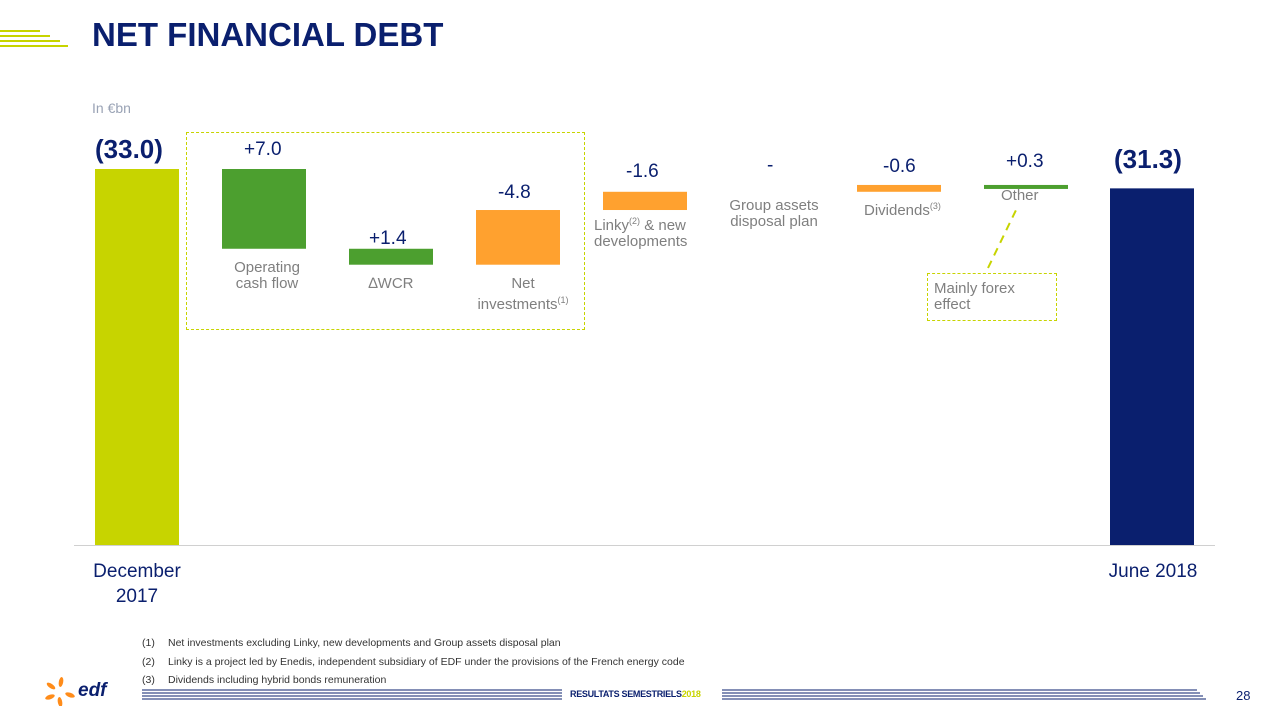 Image resolution: width=1280 pixels, height=720 pixels. I want to click on footer-lines, so click(674, 694).